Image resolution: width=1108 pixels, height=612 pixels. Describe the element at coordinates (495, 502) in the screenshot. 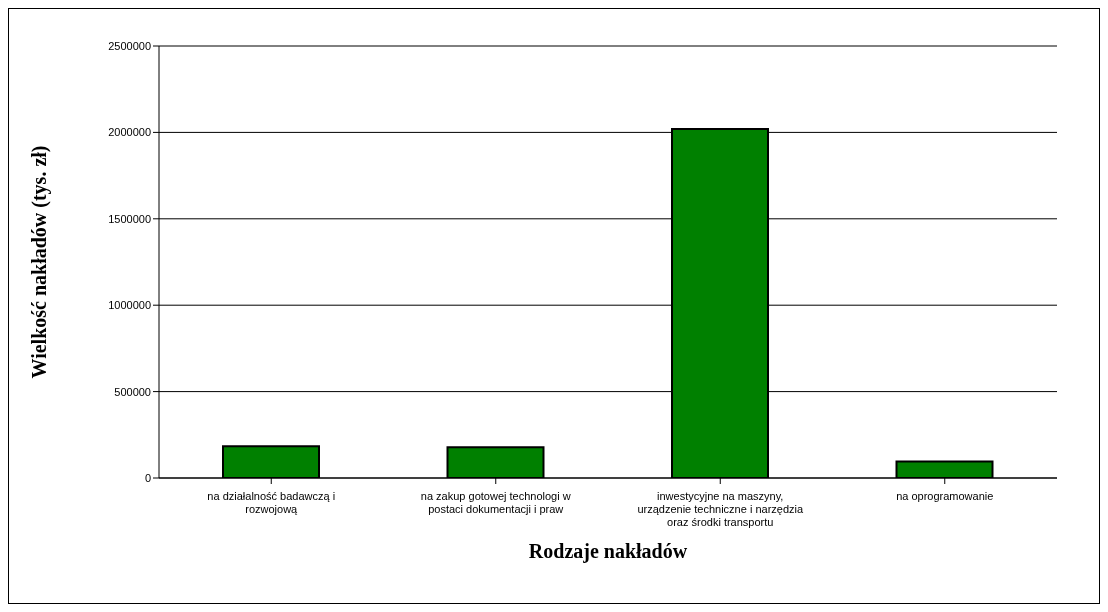

I see `x-tick-label: na zakup gotowej technologi w postaci dokumentacji i praw` at that location.